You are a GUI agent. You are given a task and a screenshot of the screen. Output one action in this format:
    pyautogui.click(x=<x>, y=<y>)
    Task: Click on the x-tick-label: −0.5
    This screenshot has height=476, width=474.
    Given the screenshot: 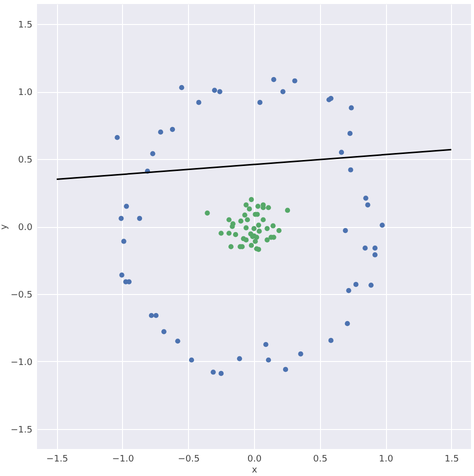 What is the action you would take?
    pyautogui.click(x=189, y=459)
    